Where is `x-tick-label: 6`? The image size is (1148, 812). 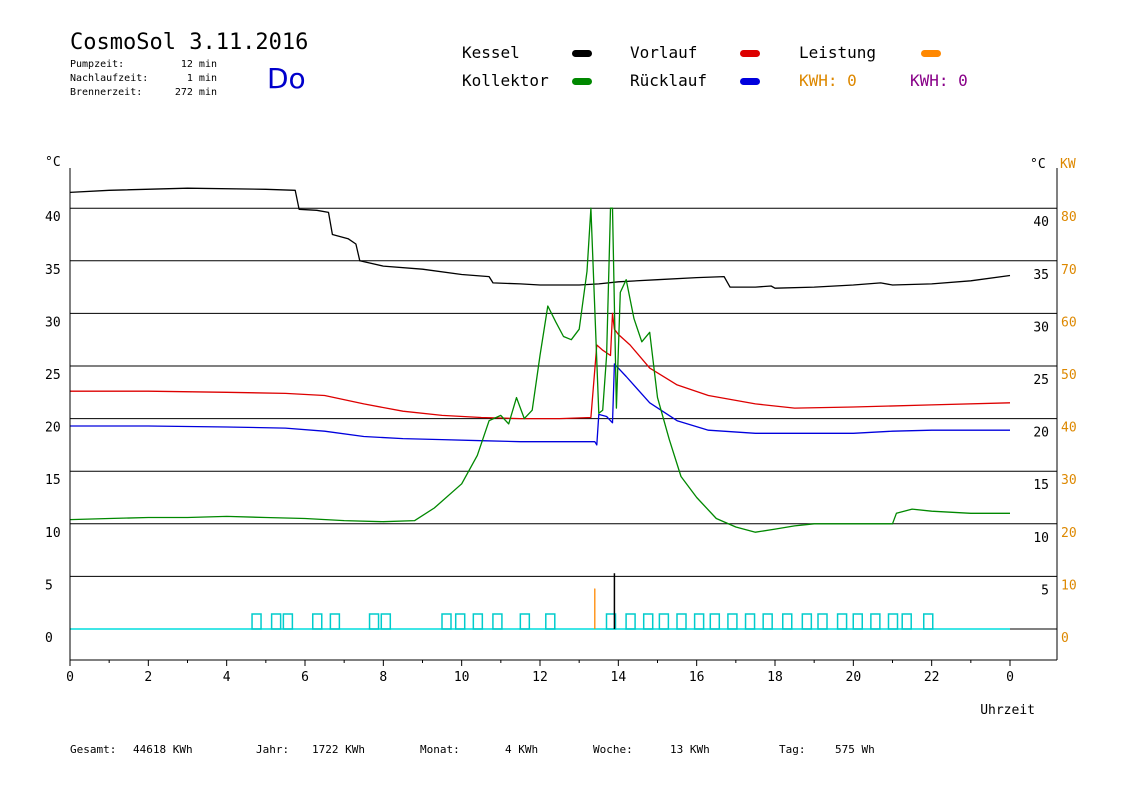
x-tick-label: 6 is located at coordinates (305, 677).